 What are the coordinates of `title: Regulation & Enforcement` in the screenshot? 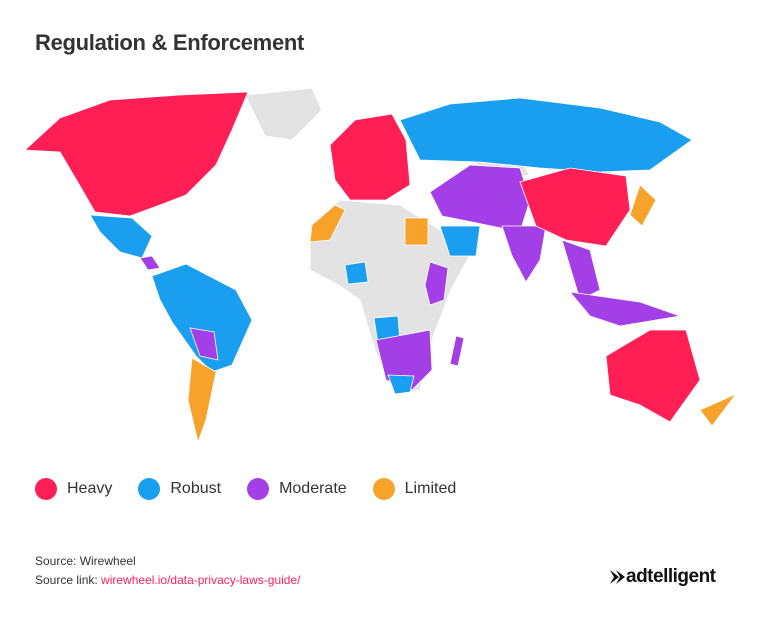 It's located at (170, 42).